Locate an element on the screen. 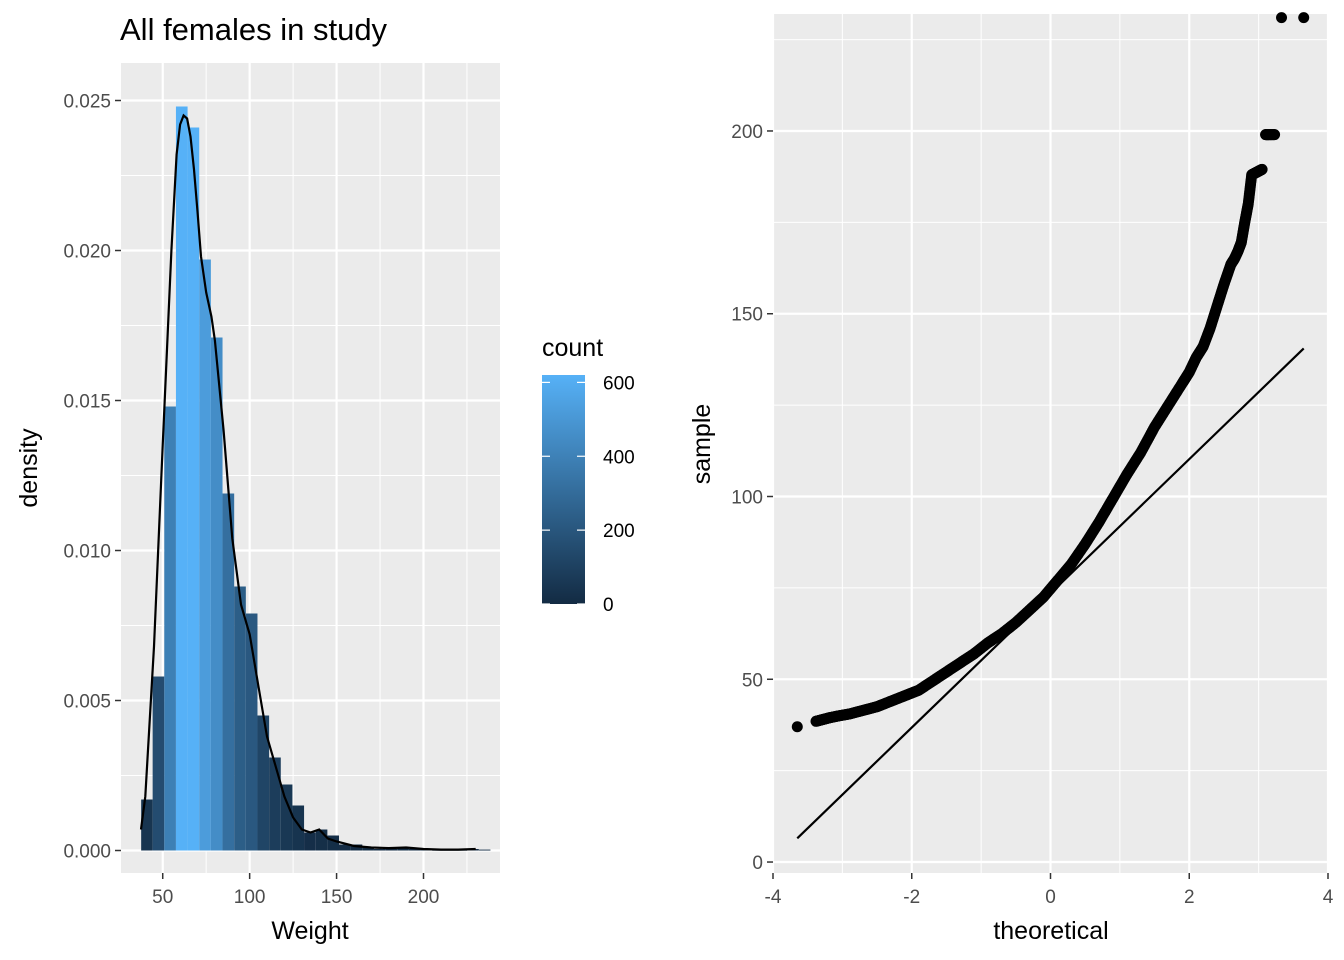 The image size is (1344, 960). histogram-x-axis-title: Weight is located at coordinates (309, 931).